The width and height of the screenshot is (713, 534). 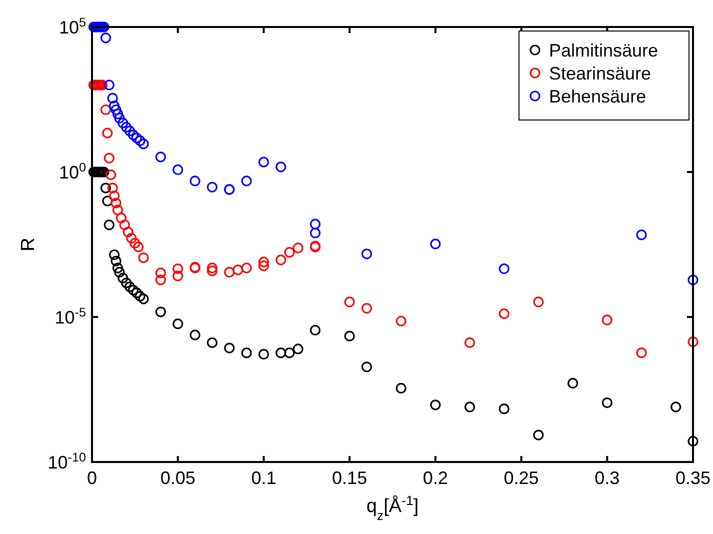 What do you see at coordinates (435, 478) in the screenshot?
I see `x-tick-label: 0.2` at bounding box center [435, 478].